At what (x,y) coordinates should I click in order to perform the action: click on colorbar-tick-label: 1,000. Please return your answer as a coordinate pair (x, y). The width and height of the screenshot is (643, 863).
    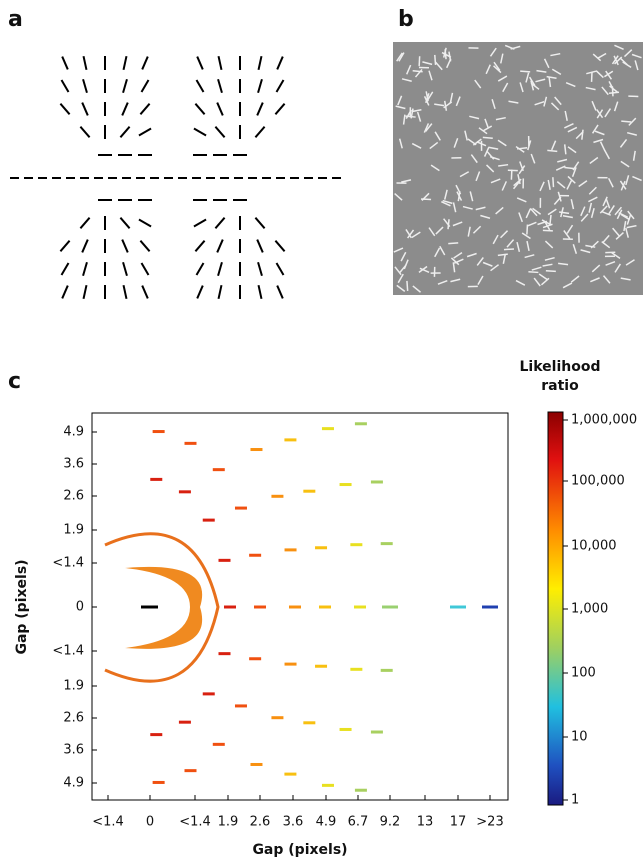
    Looking at the image, I should click on (589, 609).